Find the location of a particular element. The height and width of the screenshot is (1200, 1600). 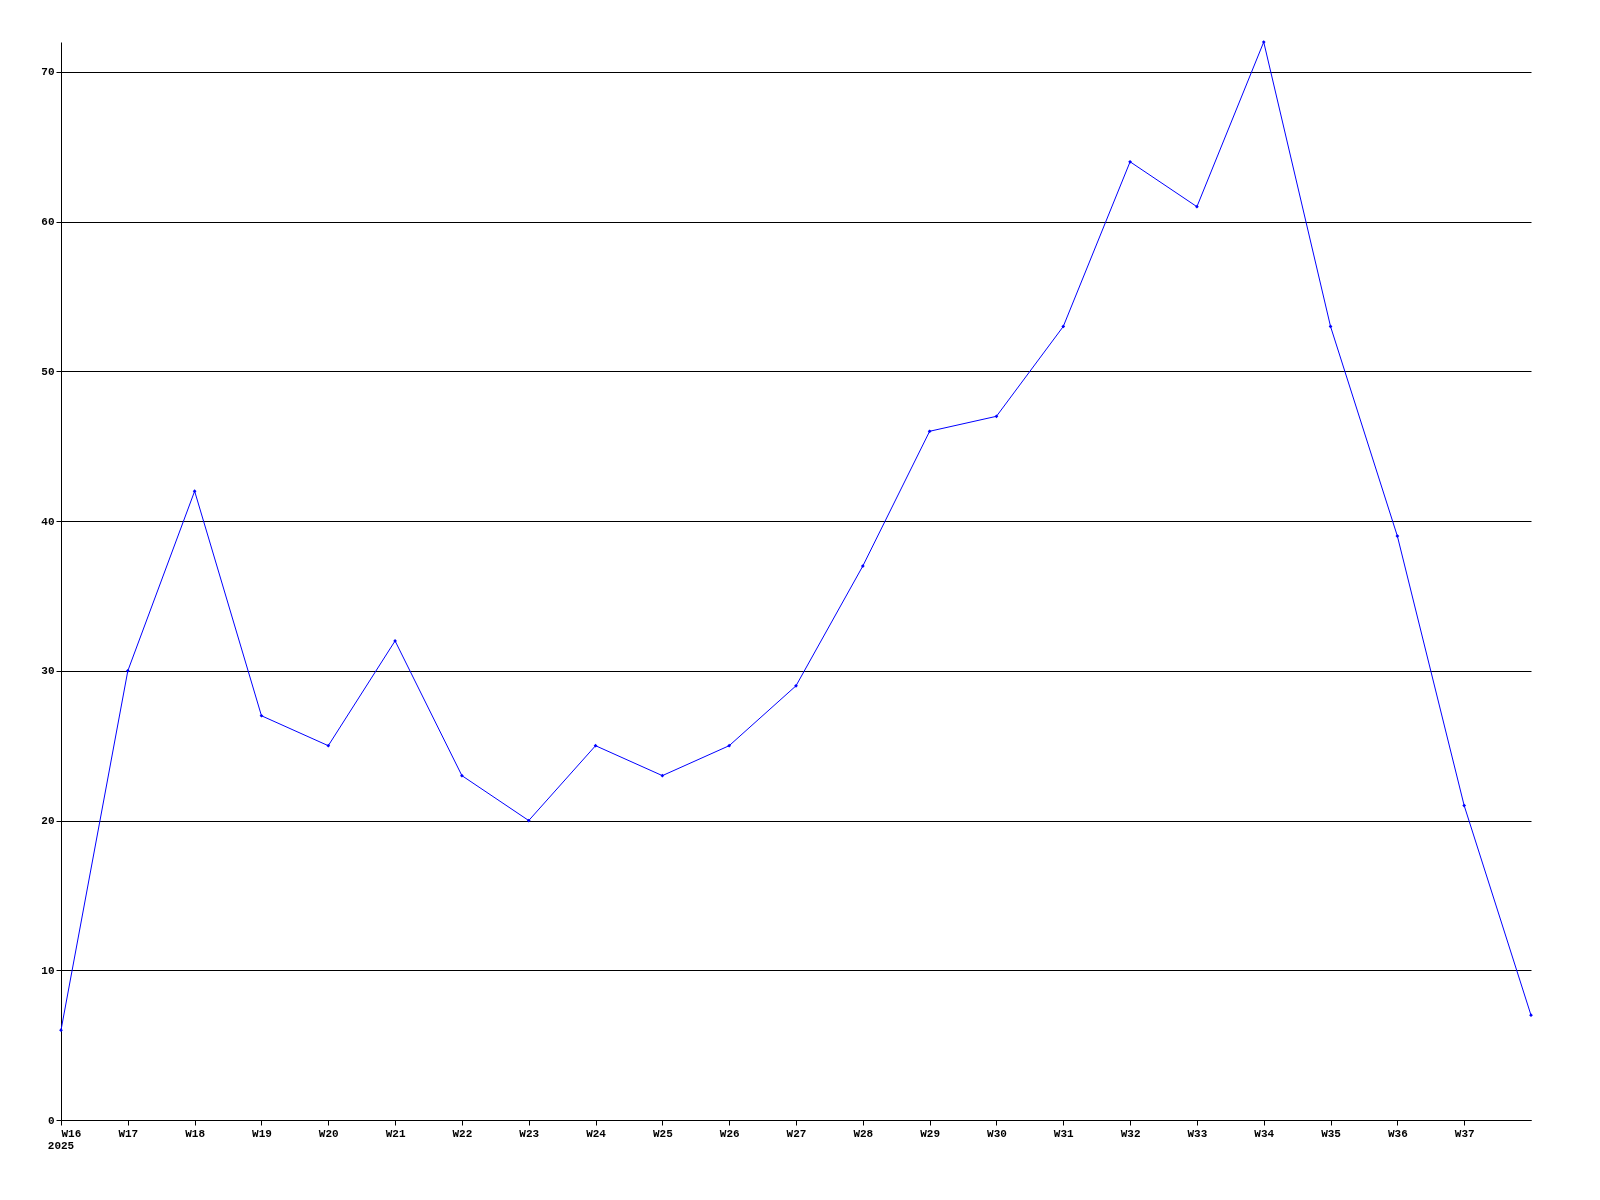

x-tick-label: W35 is located at coordinates (1331, 1133).